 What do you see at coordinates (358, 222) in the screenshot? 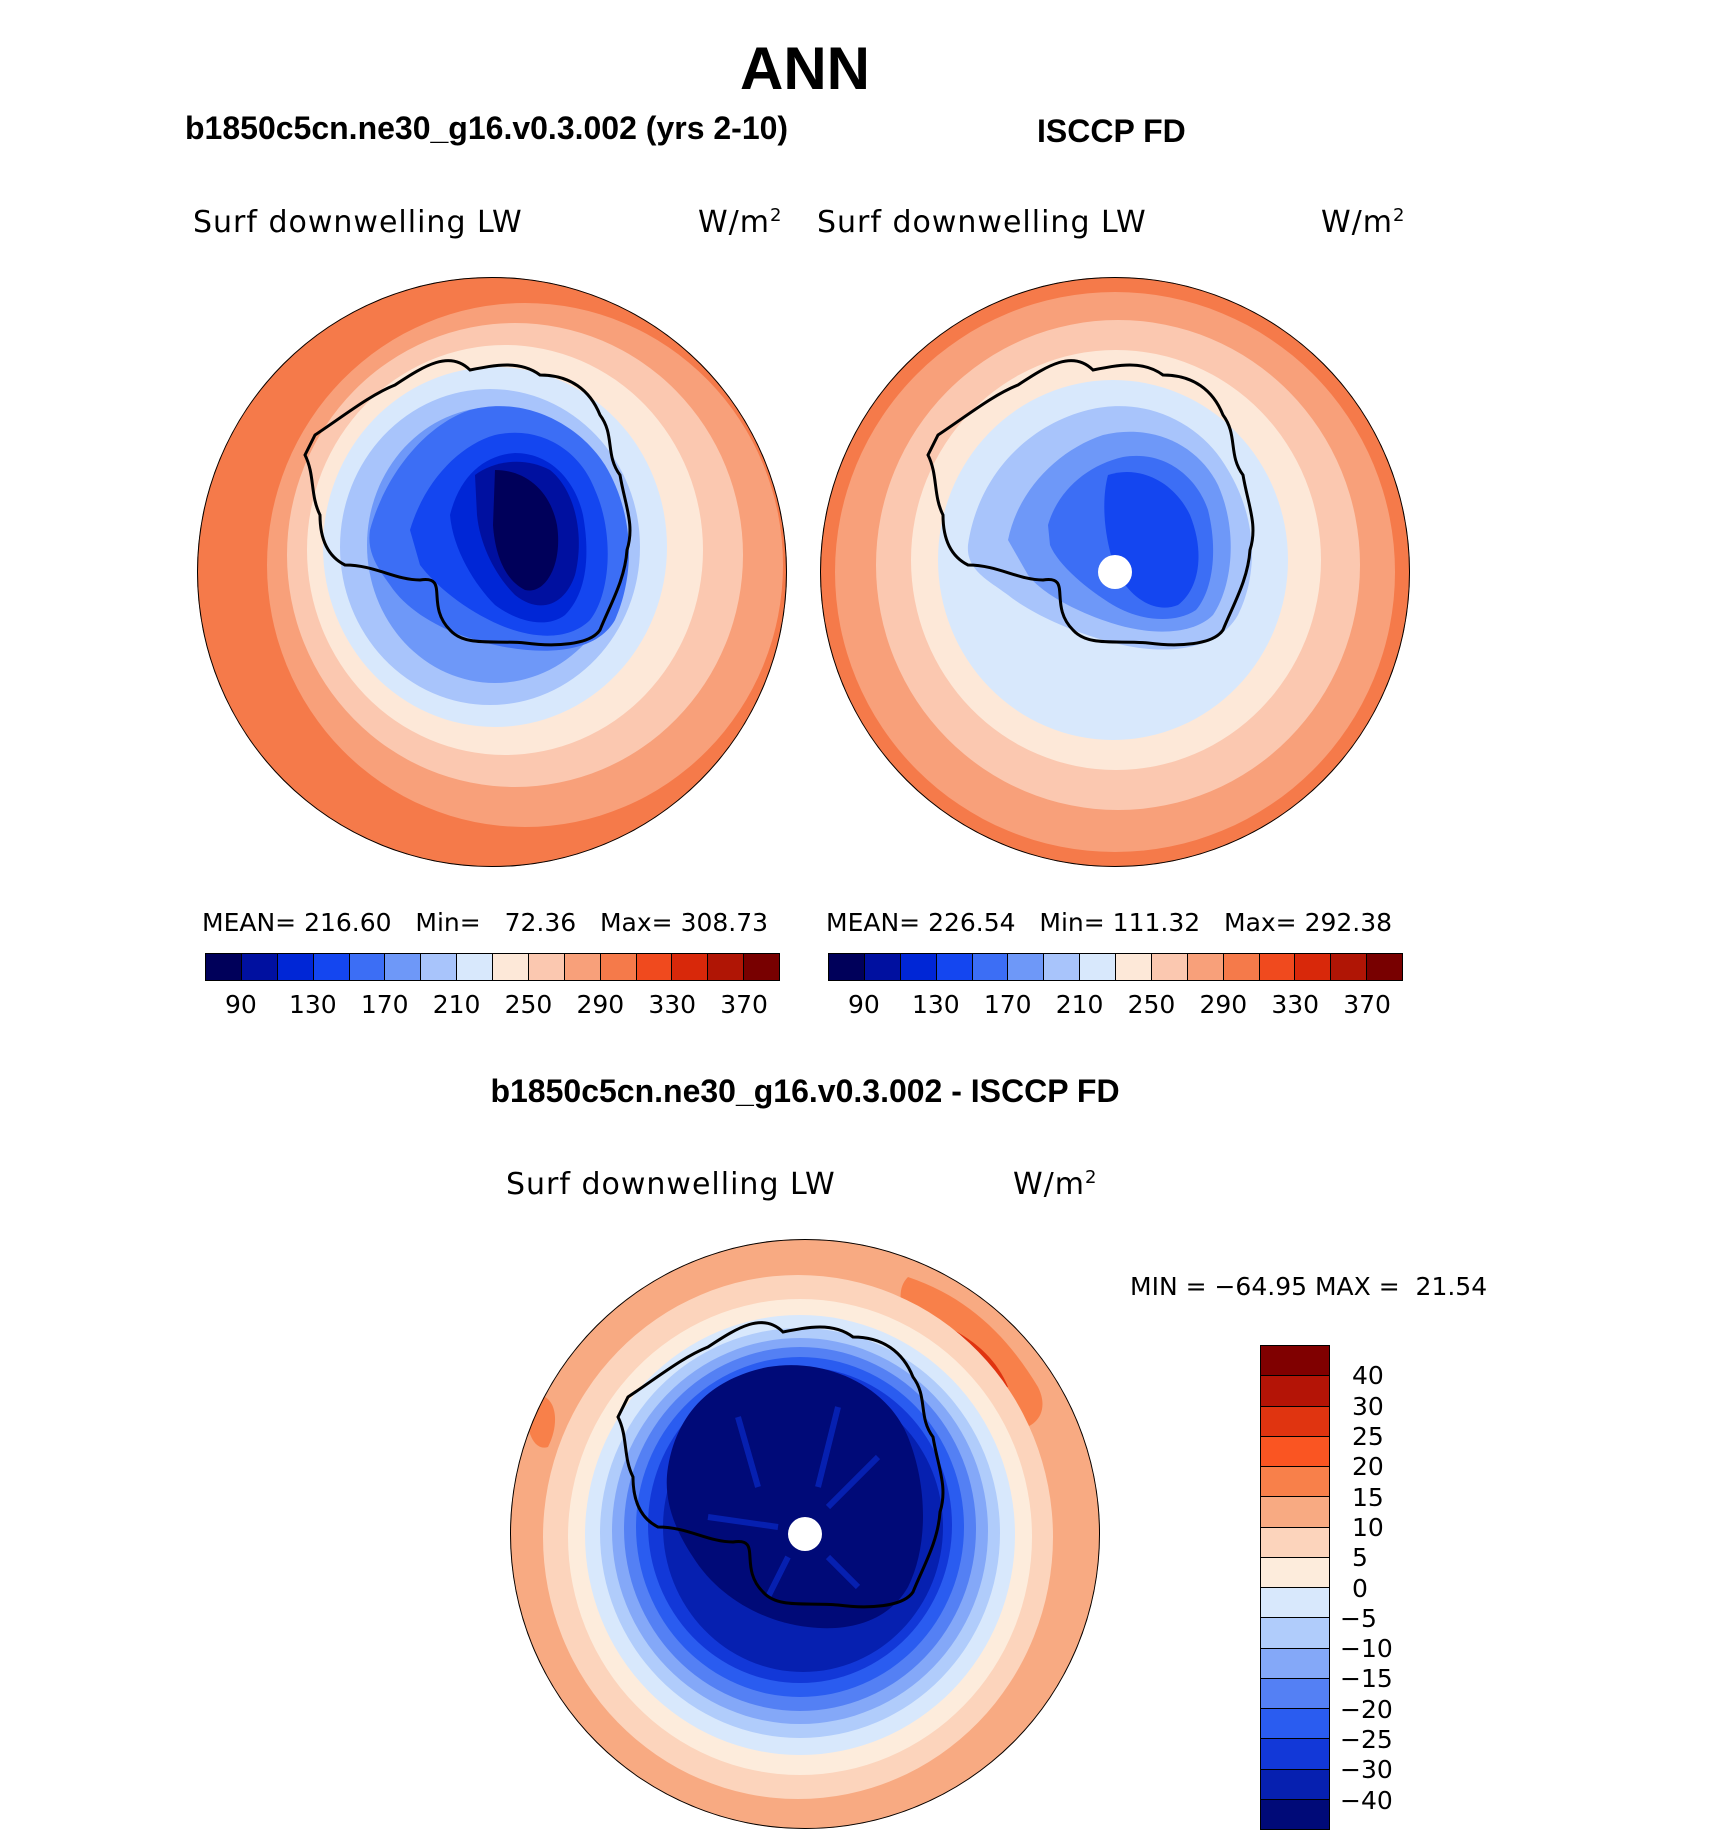
I see `left-variable-label: Surf downwelling LW` at bounding box center [358, 222].